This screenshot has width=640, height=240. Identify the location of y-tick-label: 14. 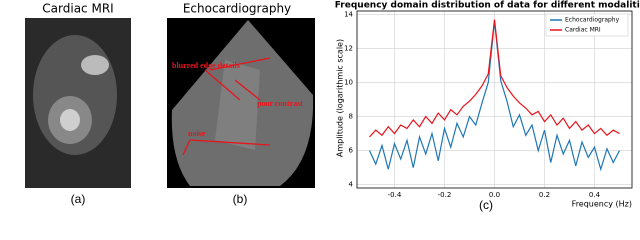
(348, 14).